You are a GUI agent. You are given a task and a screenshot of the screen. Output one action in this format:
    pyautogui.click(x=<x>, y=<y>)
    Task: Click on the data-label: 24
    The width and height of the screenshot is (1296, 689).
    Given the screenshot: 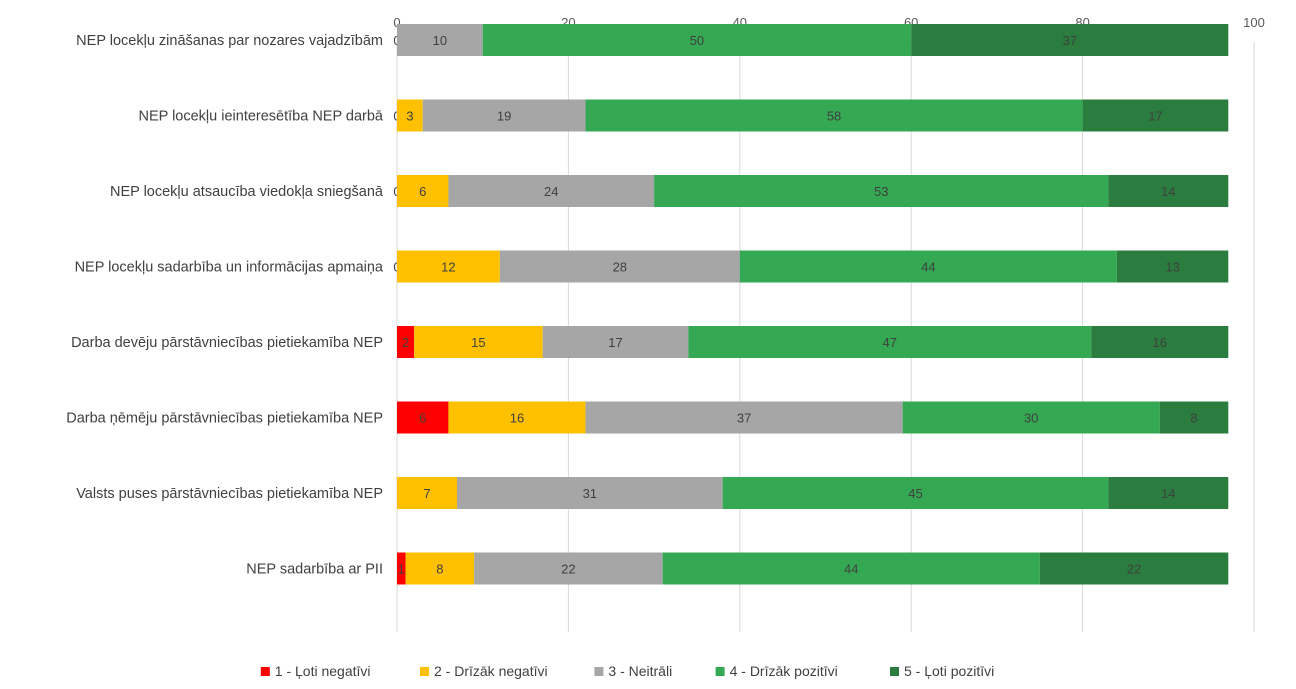 What is the action you would take?
    pyautogui.click(x=551, y=191)
    